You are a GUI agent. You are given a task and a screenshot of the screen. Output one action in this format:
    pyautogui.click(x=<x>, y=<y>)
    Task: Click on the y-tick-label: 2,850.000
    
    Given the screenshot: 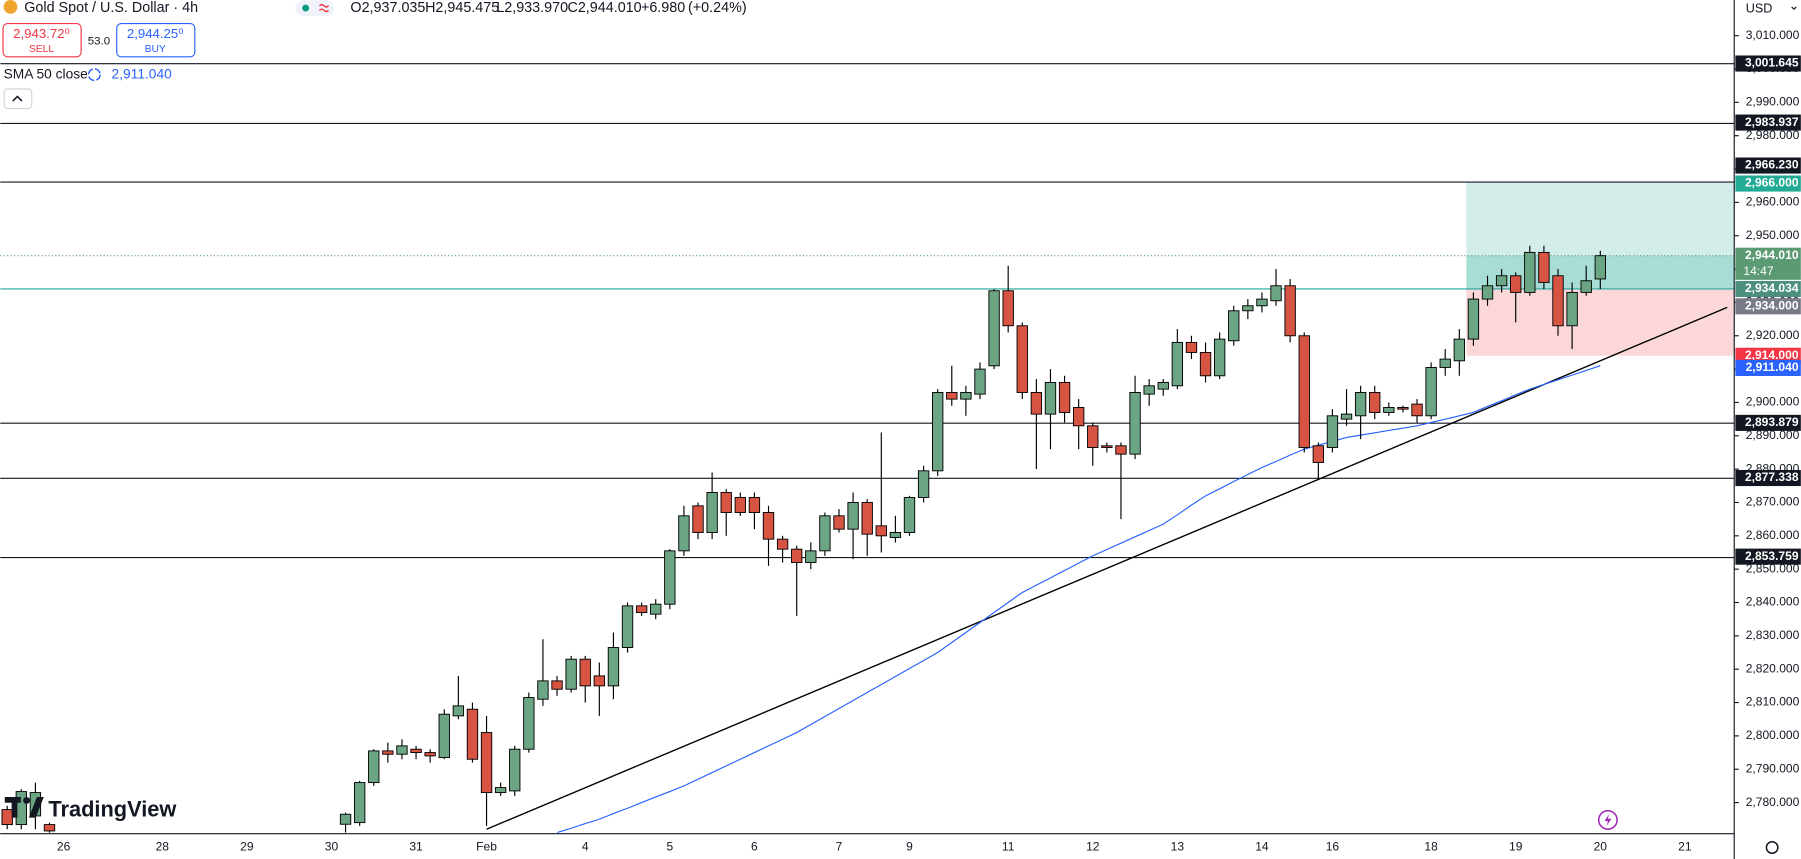 What is the action you would take?
    pyautogui.click(x=1773, y=568)
    